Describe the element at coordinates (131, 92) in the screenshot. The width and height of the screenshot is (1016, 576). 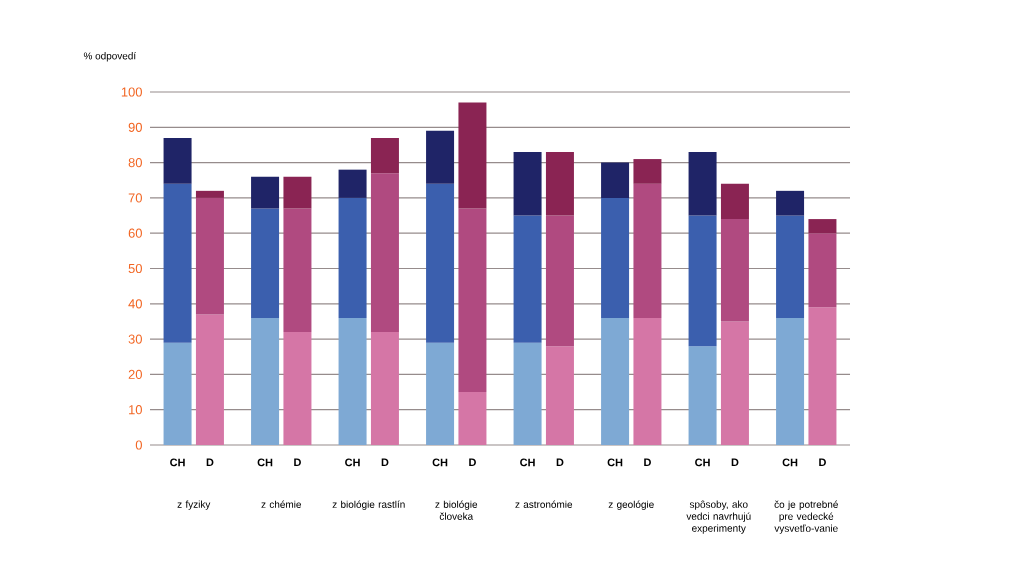
I see `y-tick-label: 100` at that location.